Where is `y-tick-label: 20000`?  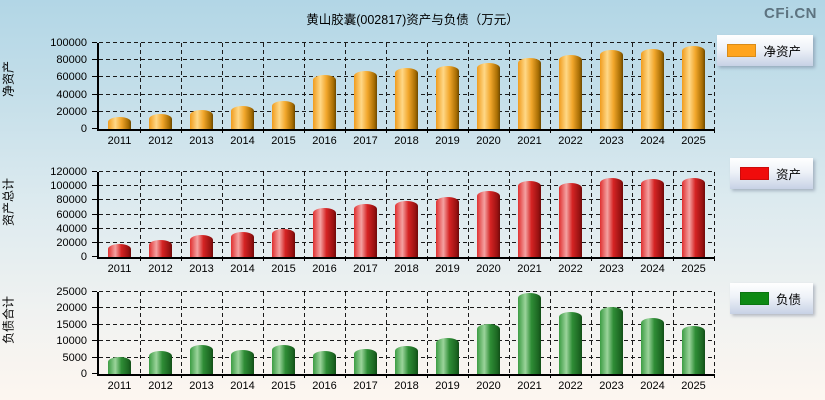
y-tick-label: 20000 is located at coordinates (71, 111).